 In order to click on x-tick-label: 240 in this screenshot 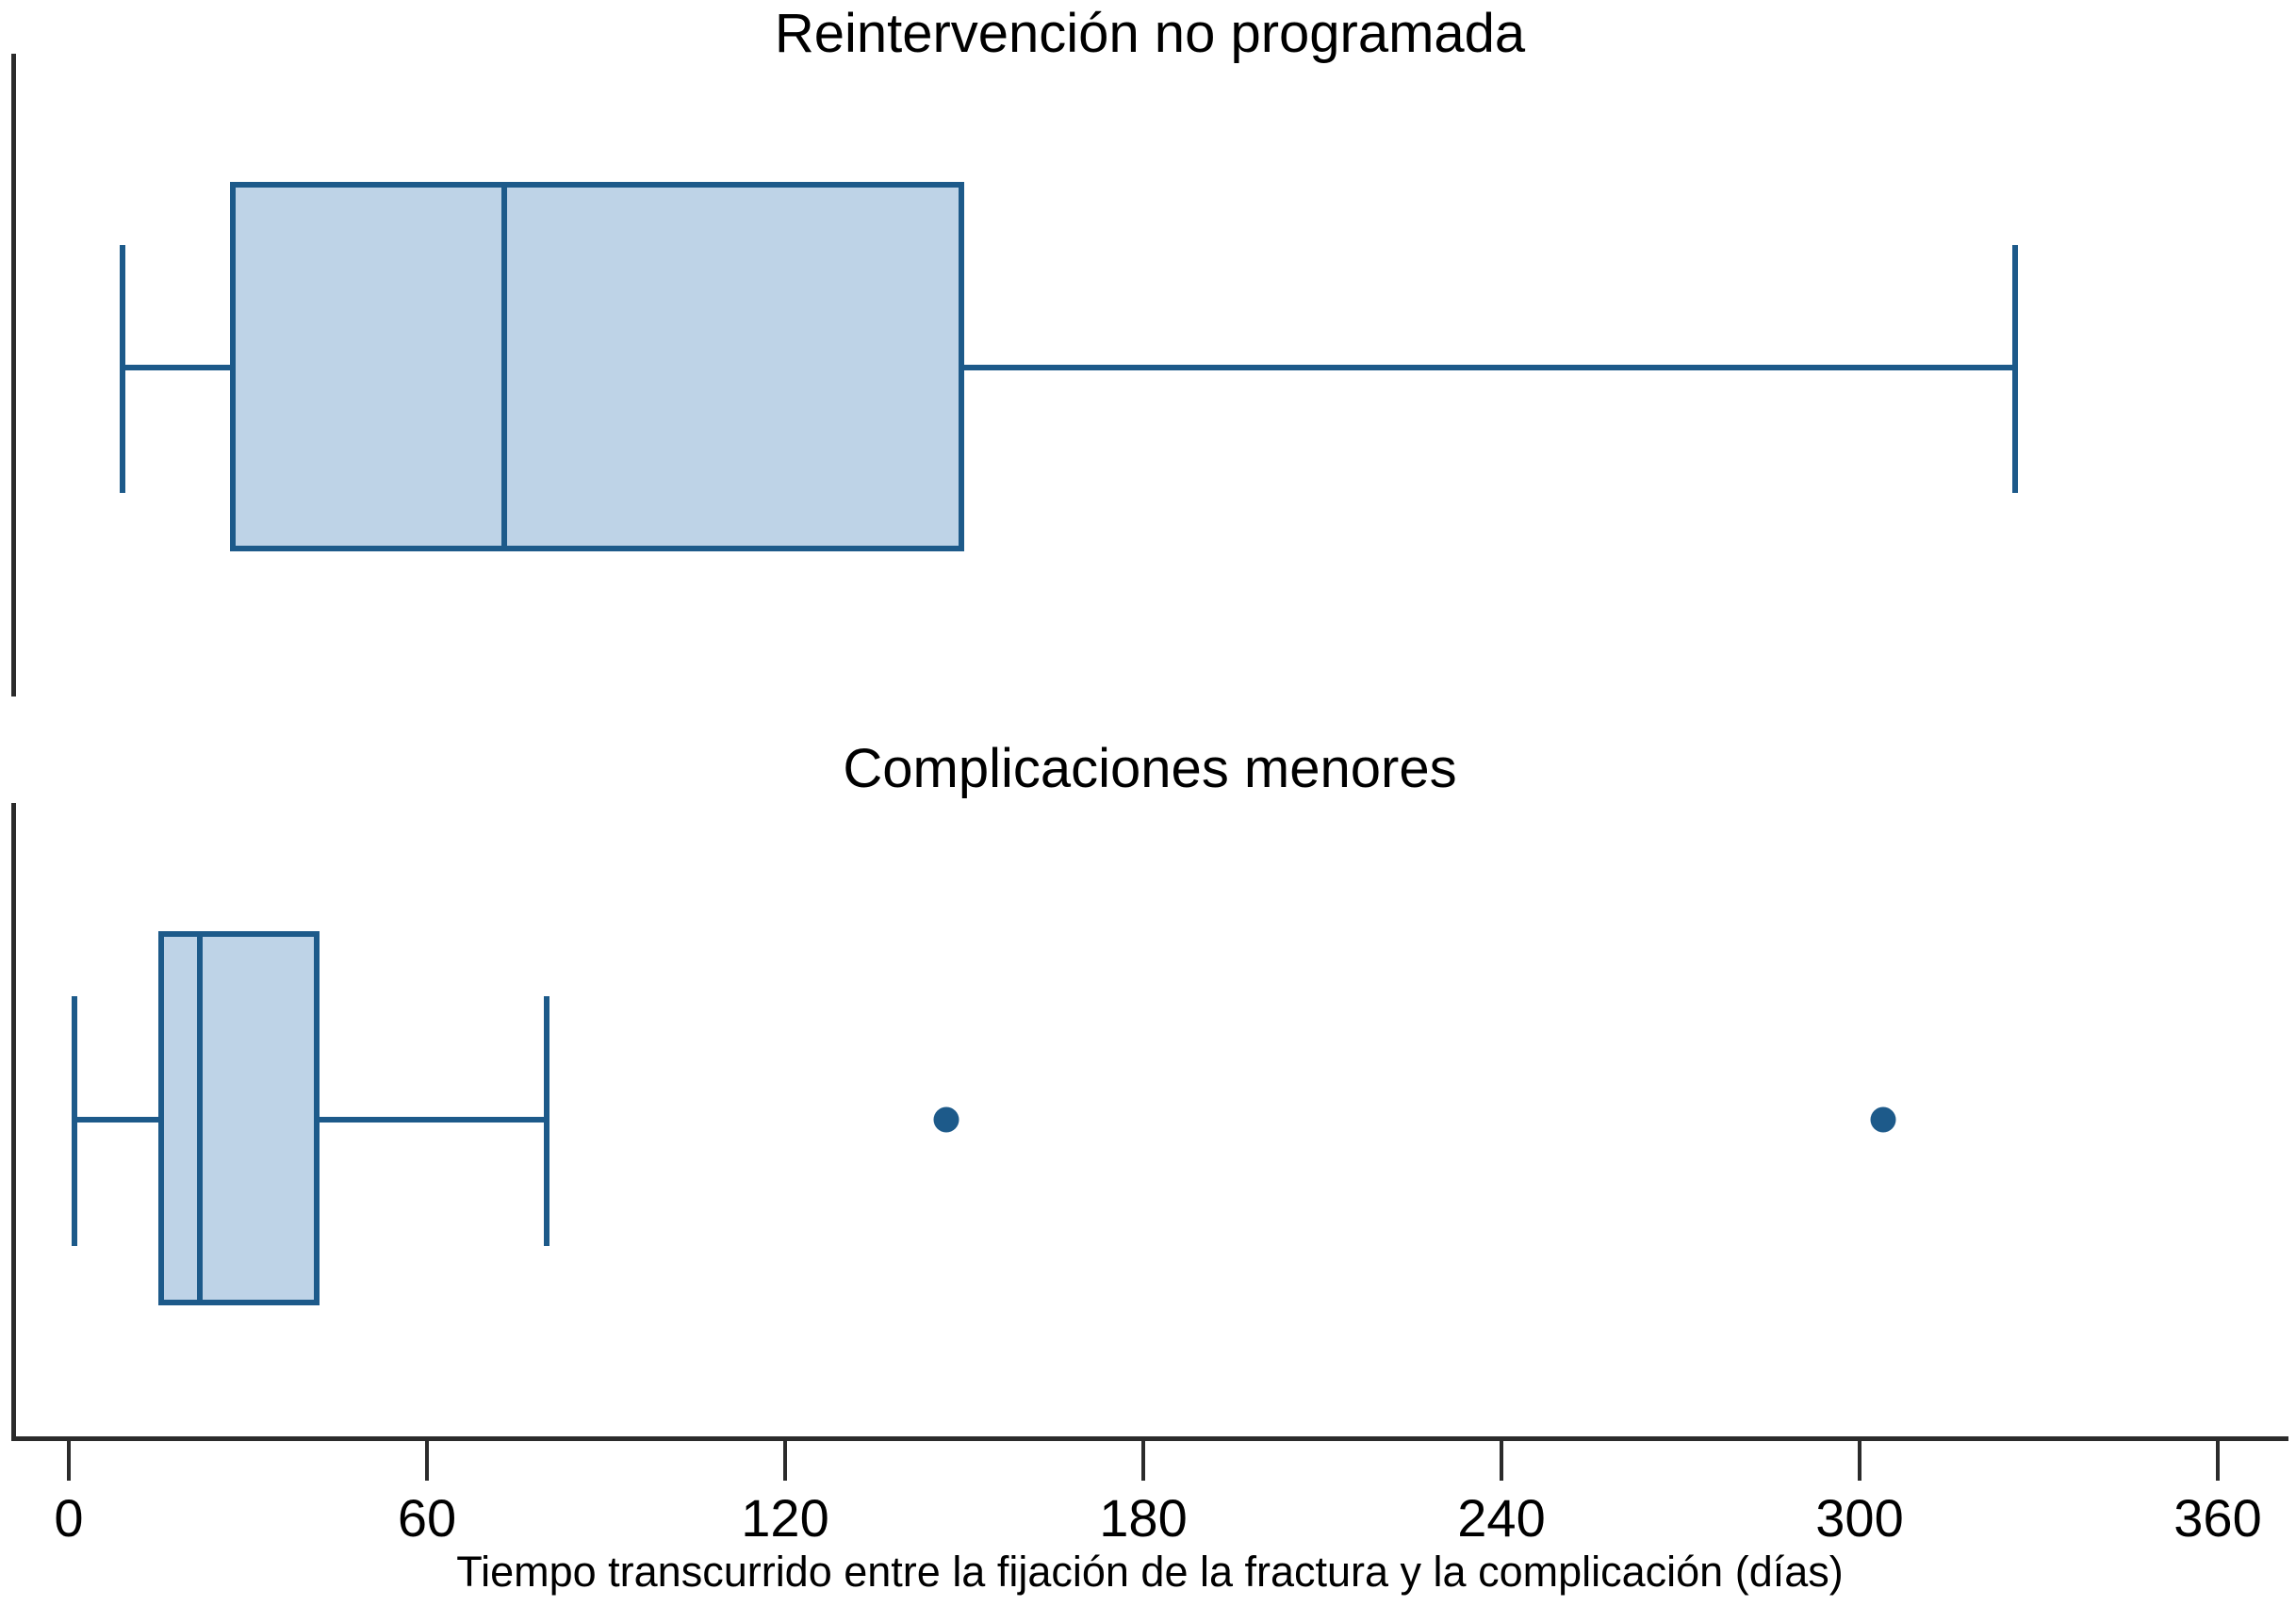, I will do `click(1501, 1518)`.